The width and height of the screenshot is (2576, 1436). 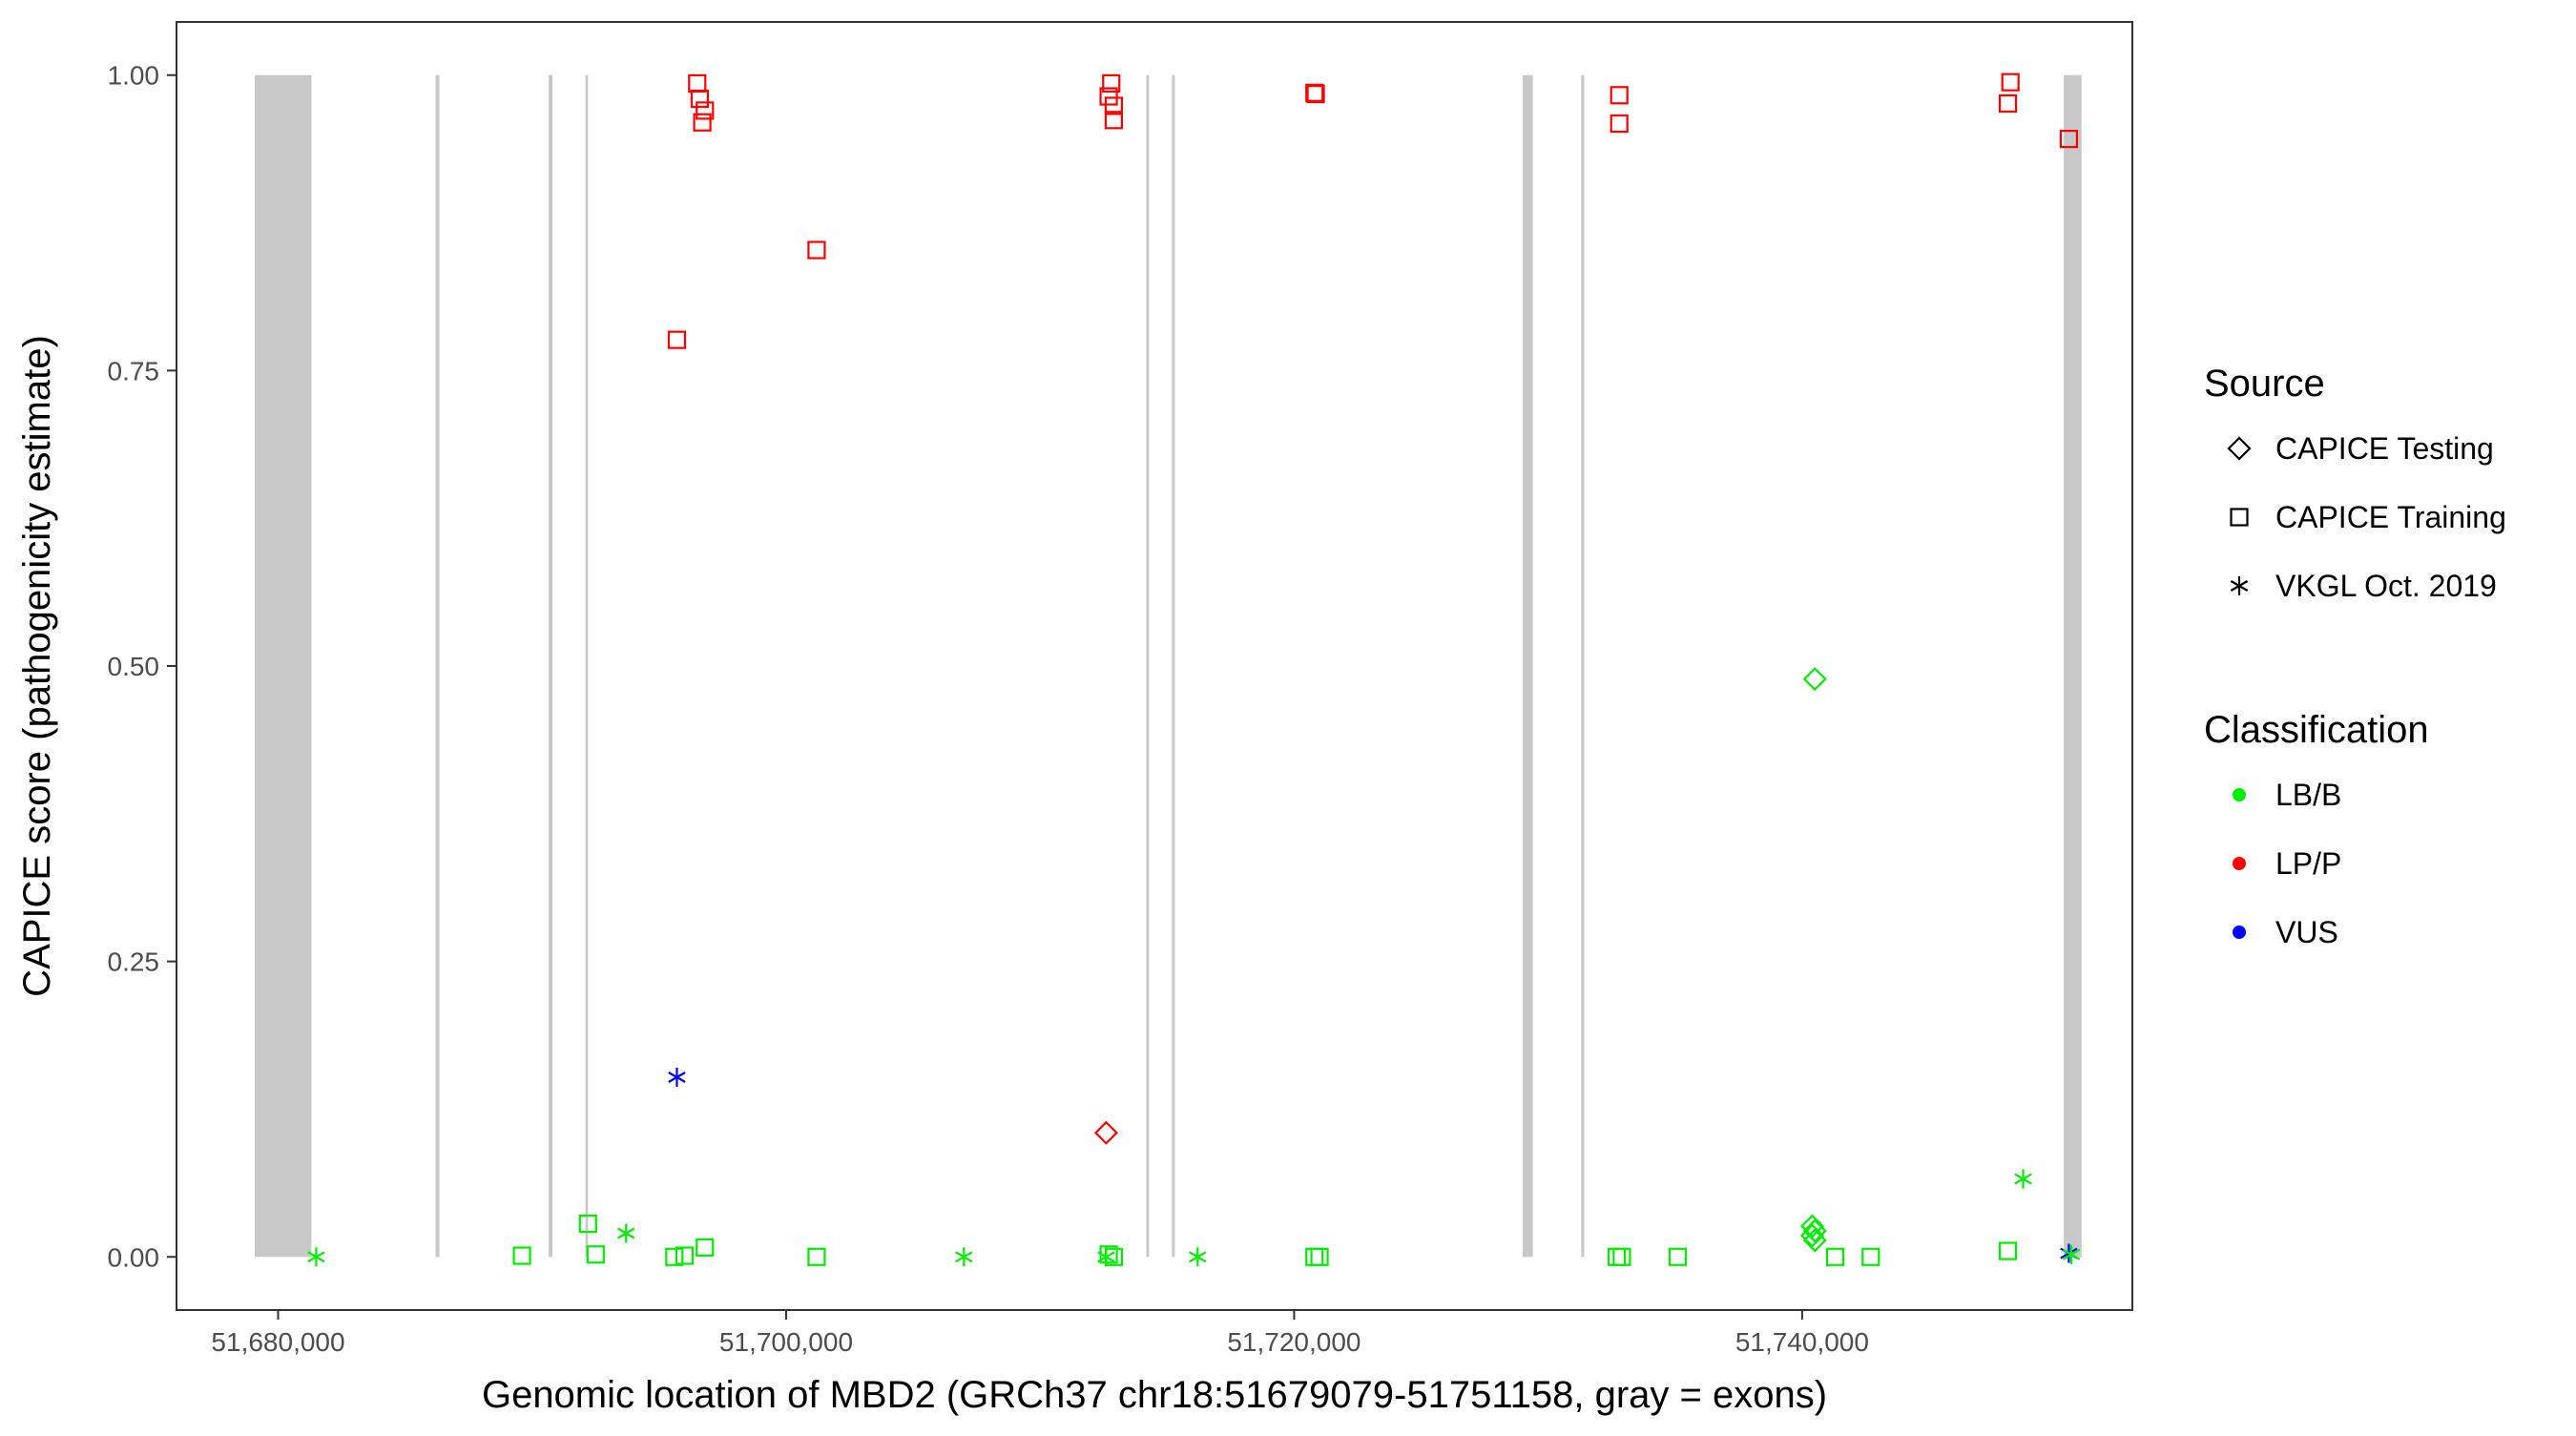 What do you see at coordinates (1294, 1342) in the screenshot?
I see `x-tick-label-3: 51,720,000` at bounding box center [1294, 1342].